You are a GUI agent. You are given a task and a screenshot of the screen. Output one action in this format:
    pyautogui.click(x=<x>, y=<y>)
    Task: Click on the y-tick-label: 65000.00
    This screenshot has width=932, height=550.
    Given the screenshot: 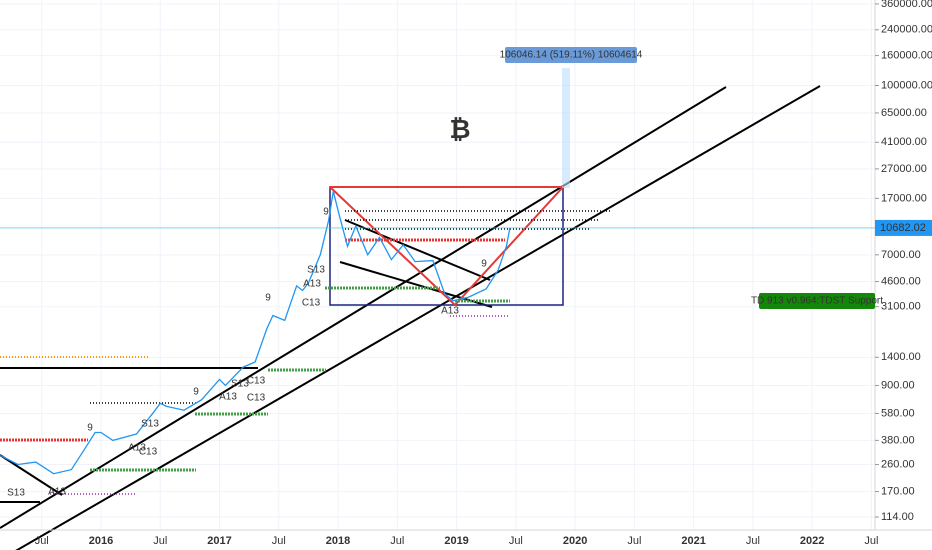 What is the action you would take?
    pyautogui.click(x=904, y=113)
    